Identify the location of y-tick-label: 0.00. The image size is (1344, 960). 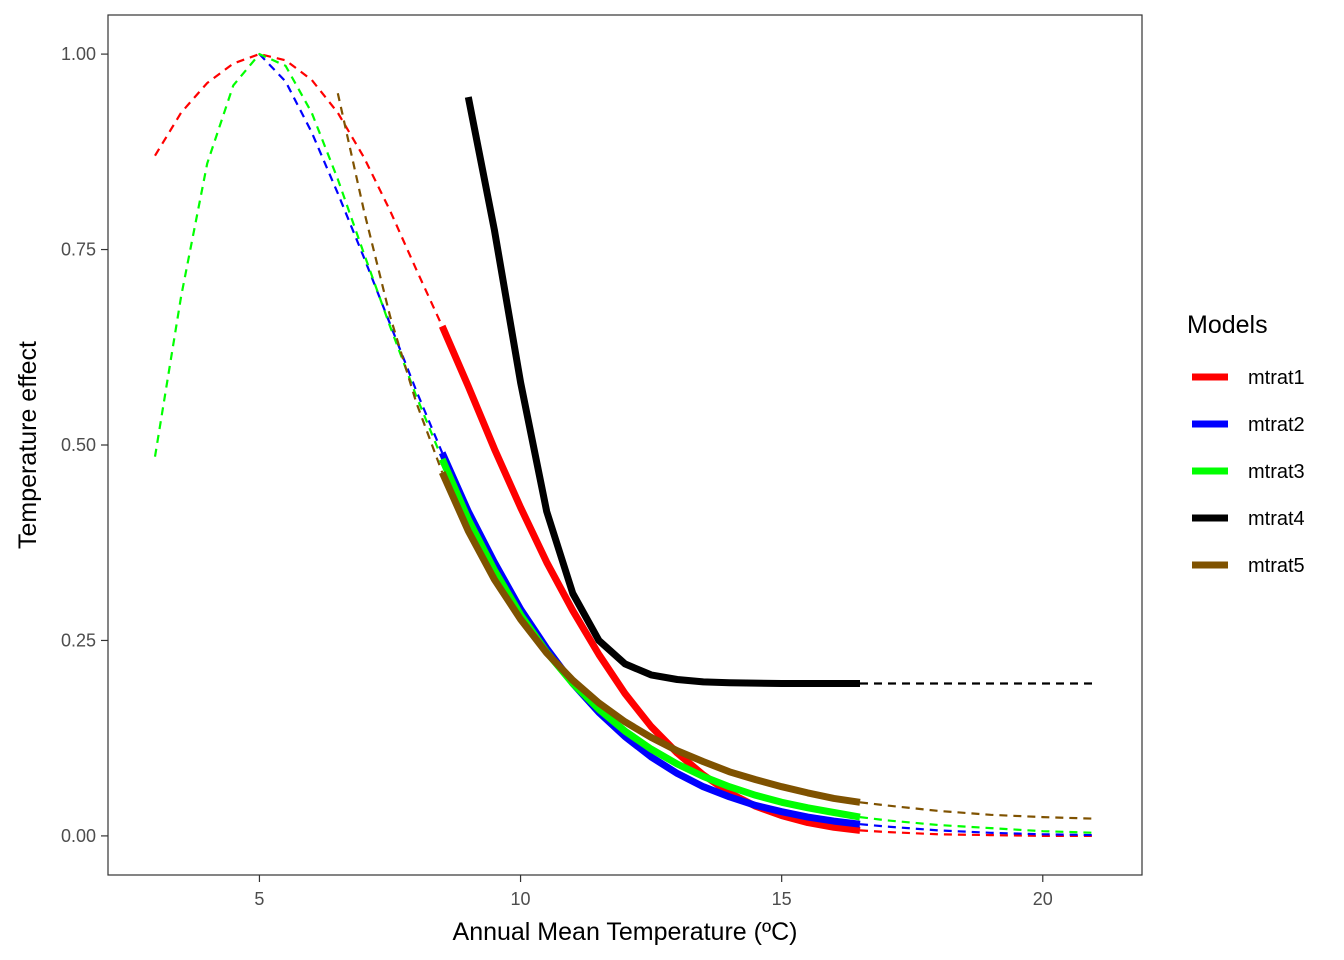
(78, 836).